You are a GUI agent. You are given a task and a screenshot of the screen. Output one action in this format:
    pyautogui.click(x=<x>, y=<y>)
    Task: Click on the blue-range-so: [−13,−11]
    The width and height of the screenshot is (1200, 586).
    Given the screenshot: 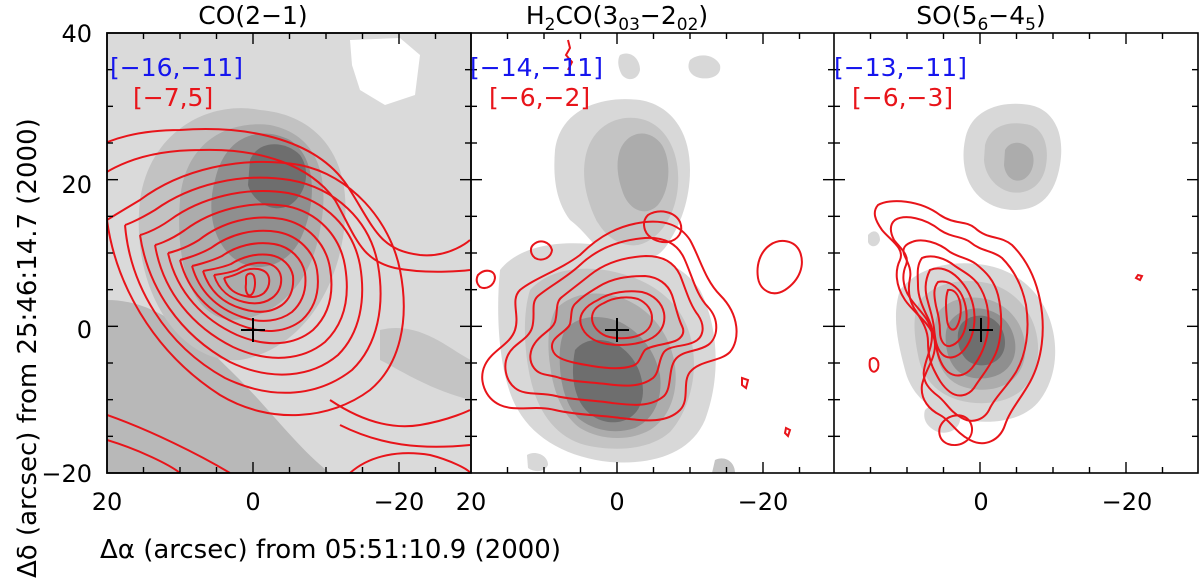 What is the action you would take?
    pyautogui.click(x=900, y=67)
    